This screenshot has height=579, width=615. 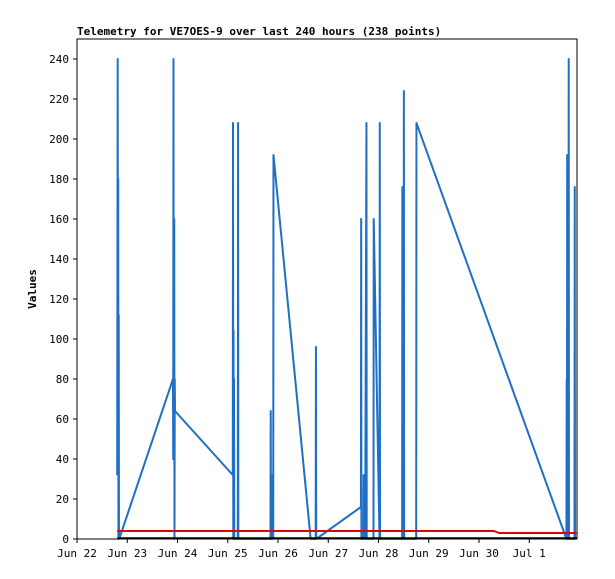 I want to click on x-tick-label: Jun 28, so click(x=379, y=553).